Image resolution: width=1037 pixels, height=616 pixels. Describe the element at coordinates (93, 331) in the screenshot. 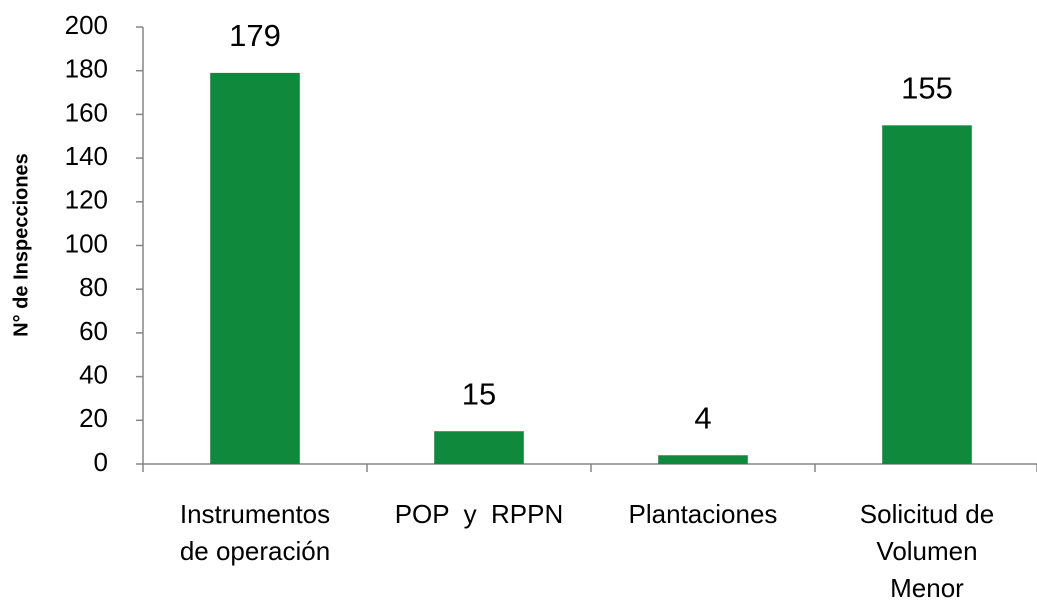

I see `y-tick-label: 60` at that location.